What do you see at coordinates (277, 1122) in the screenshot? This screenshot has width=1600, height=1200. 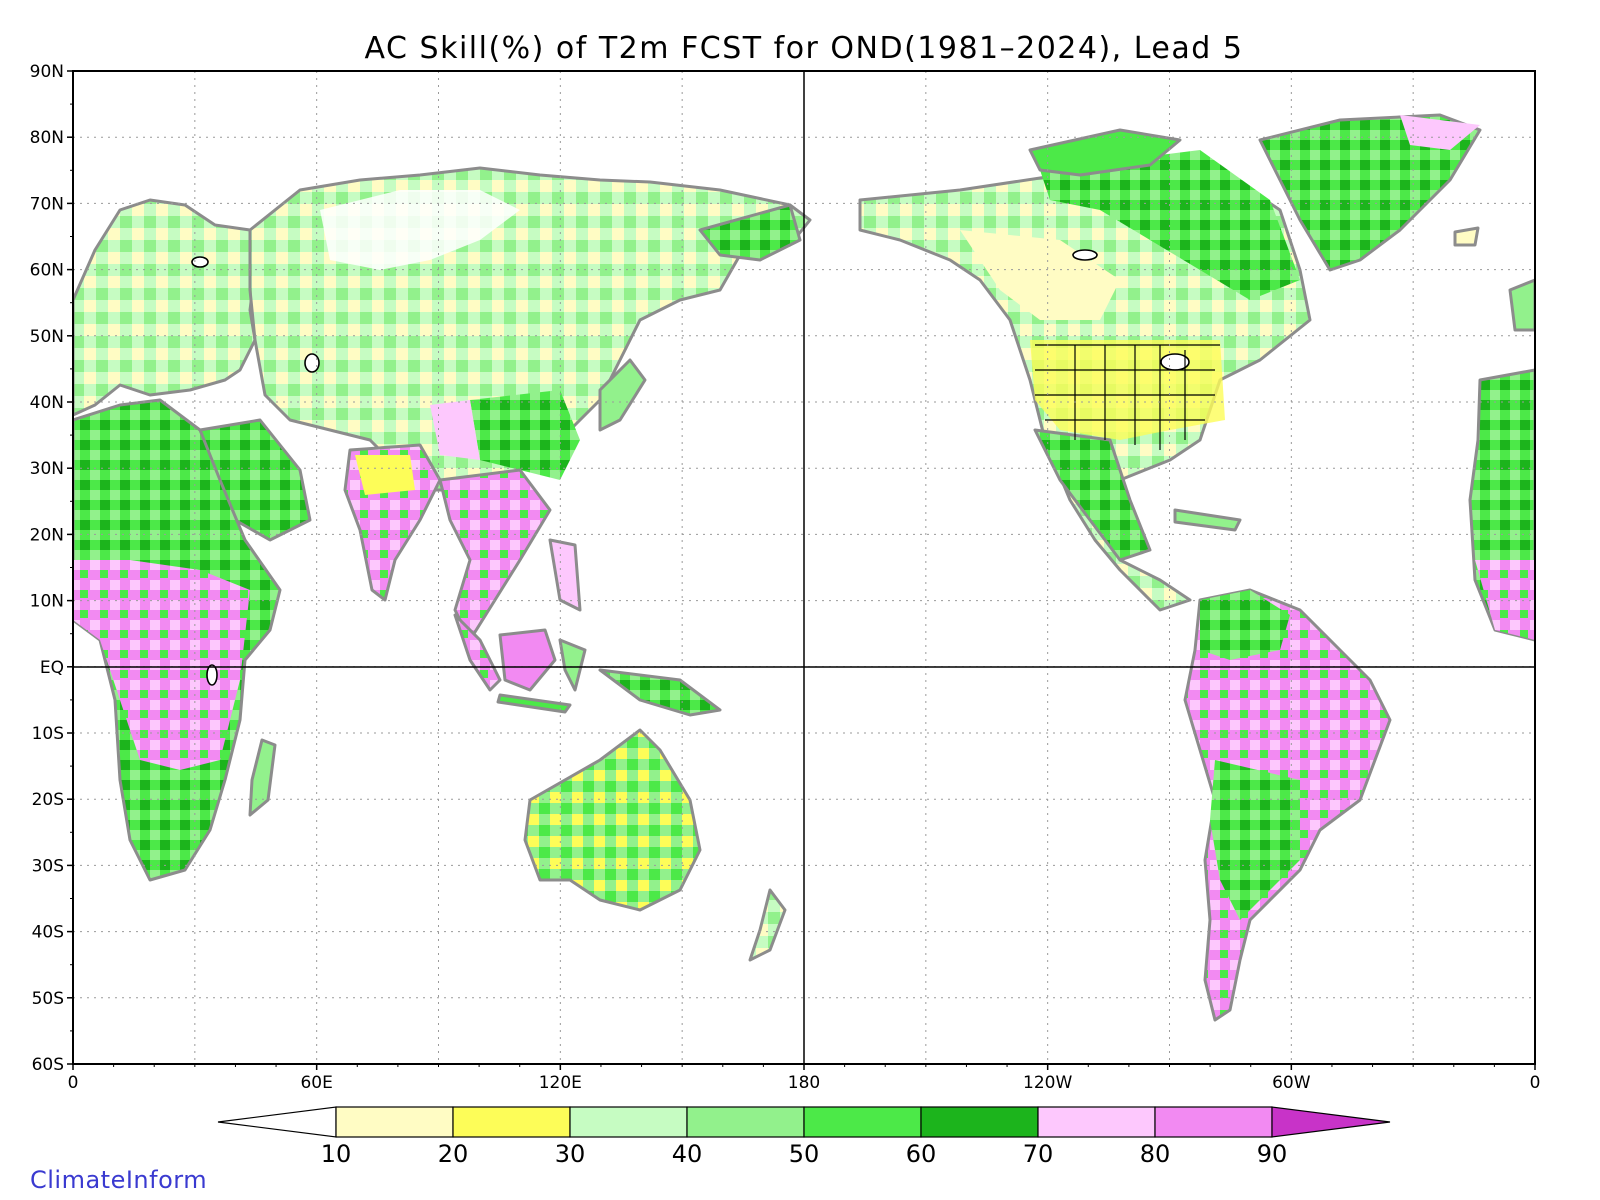 I see `colorbar-min-arrow` at bounding box center [277, 1122].